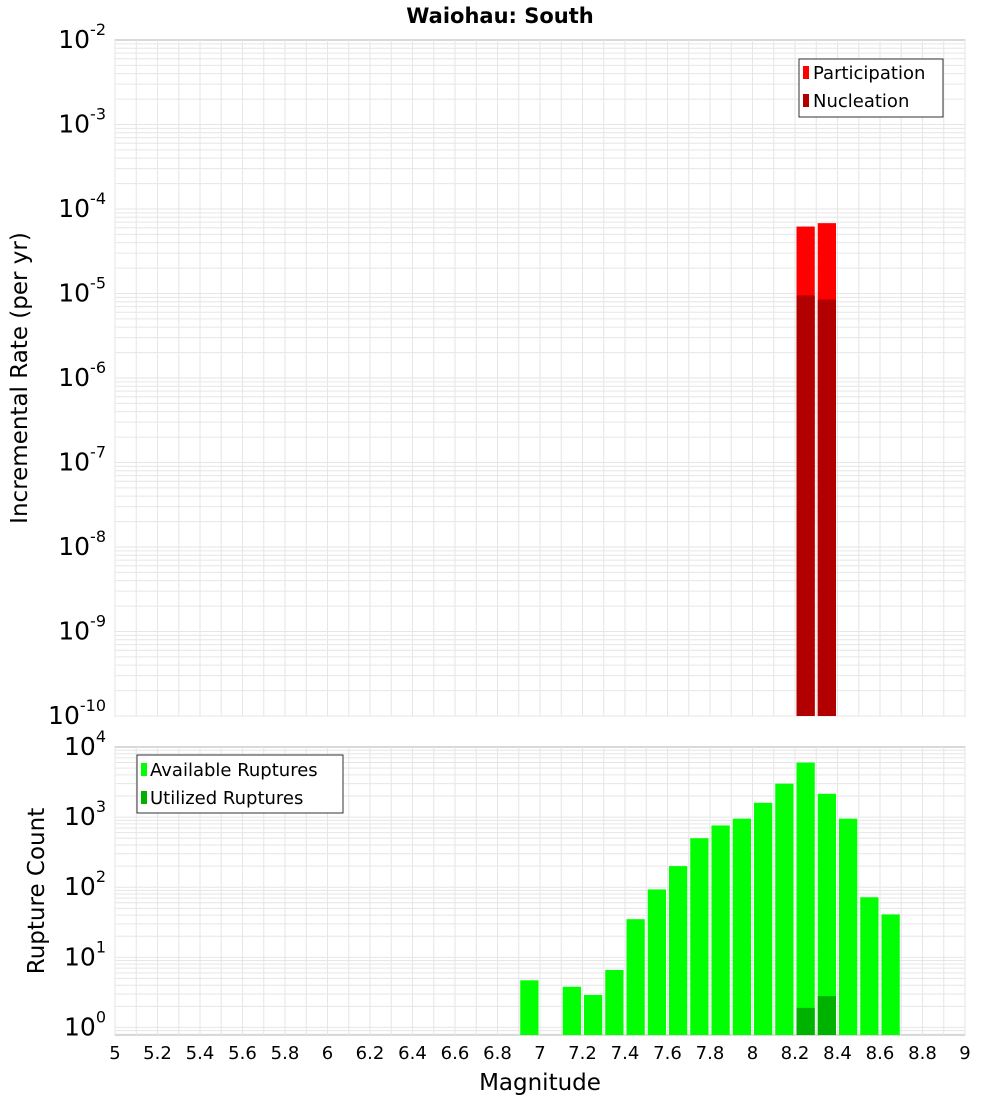  Describe the element at coordinates (869, 73) in the screenshot. I see `legend-label-participation: Participation` at that location.